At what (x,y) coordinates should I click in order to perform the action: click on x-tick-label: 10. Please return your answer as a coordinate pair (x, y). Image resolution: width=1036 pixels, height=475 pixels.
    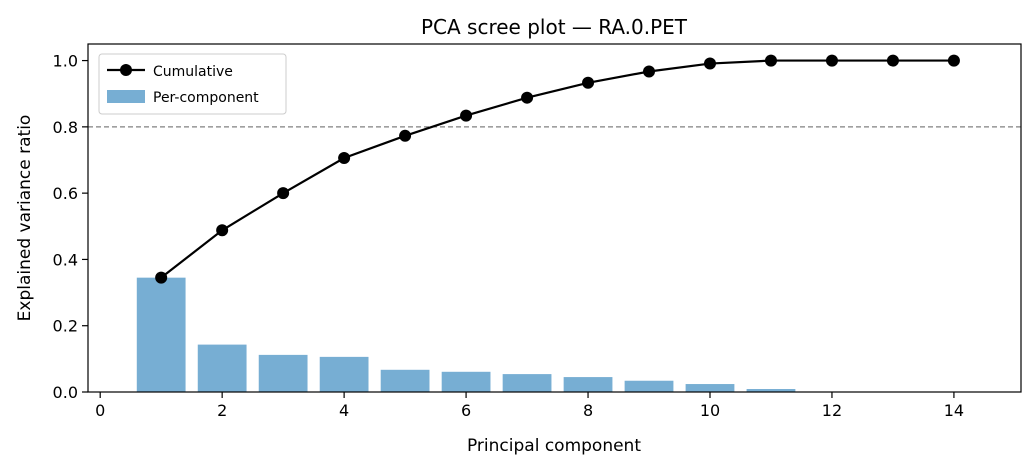
    Looking at the image, I should click on (710, 410).